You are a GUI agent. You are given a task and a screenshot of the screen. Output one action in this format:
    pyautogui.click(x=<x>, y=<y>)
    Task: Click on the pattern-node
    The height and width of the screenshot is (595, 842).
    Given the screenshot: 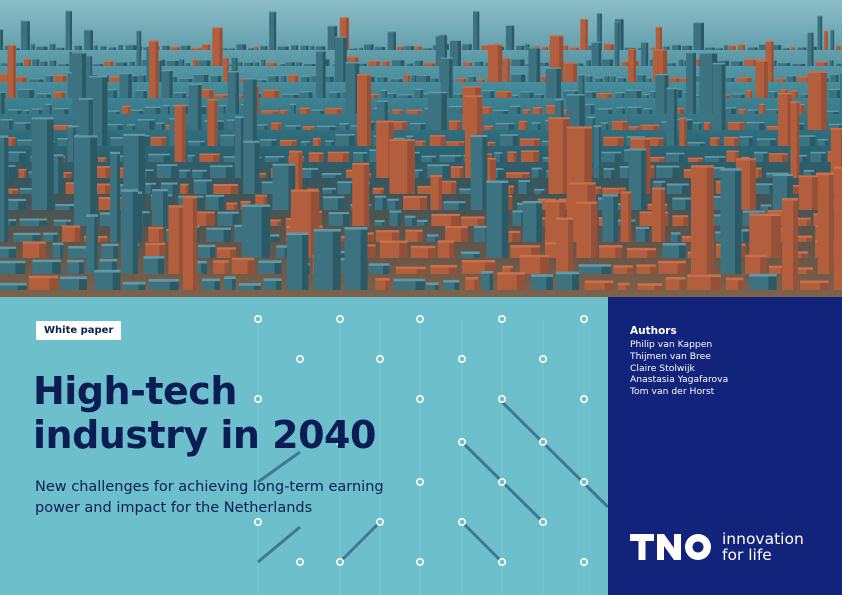 What is the action you would take?
    pyautogui.click(x=419, y=482)
    